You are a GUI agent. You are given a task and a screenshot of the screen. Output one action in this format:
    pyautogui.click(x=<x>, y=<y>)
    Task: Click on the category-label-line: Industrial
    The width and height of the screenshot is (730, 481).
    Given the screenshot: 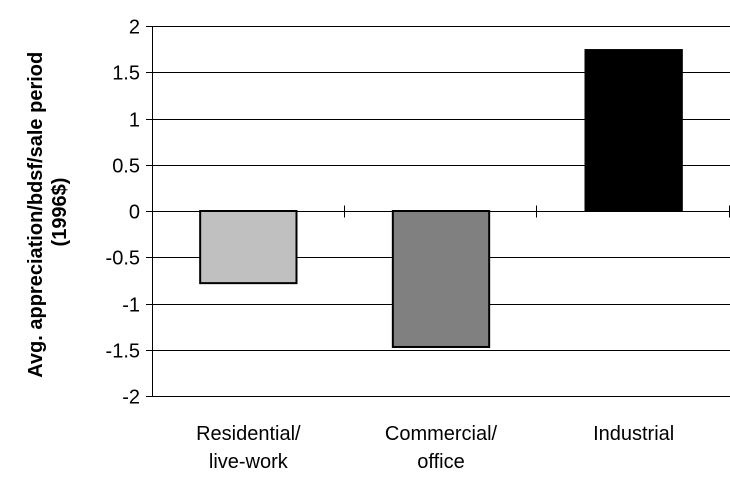 What is the action you would take?
    pyautogui.click(x=633, y=434)
    